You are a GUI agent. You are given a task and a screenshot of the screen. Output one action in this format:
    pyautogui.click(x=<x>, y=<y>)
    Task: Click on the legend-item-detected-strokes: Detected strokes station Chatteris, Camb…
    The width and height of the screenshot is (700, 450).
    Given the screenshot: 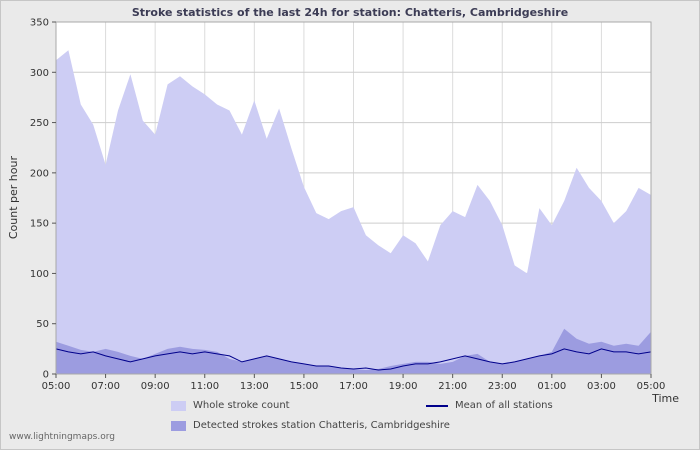 What is the action you would take?
    pyautogui.click(x=310, y=425)
    